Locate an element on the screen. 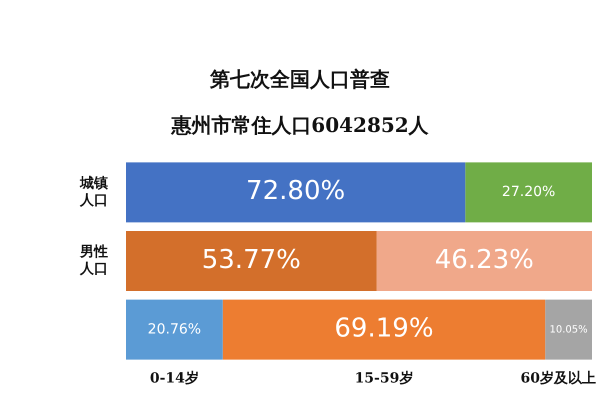  chart-subtitle: 惠州市常住人口6042852人 is located at coordinates (300, 125).